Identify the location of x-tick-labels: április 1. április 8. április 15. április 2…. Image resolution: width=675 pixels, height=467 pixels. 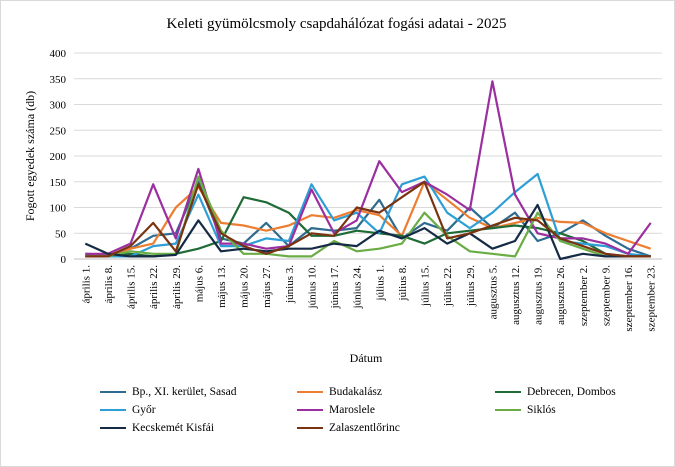
(368, 298).